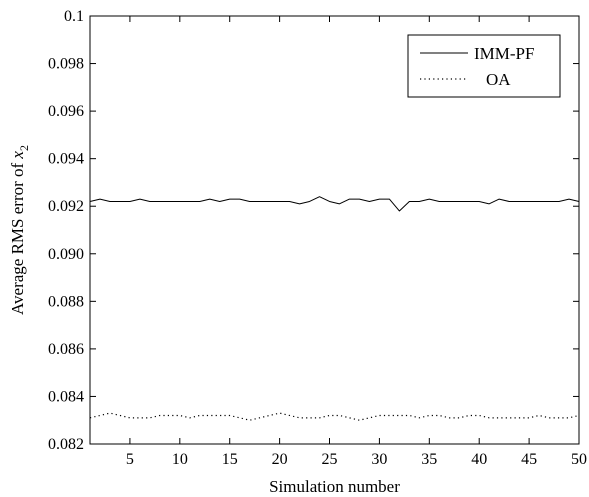  Describe the element at coordinates (334, 416) in the screenshot. I see `series-line-oa` at that location.